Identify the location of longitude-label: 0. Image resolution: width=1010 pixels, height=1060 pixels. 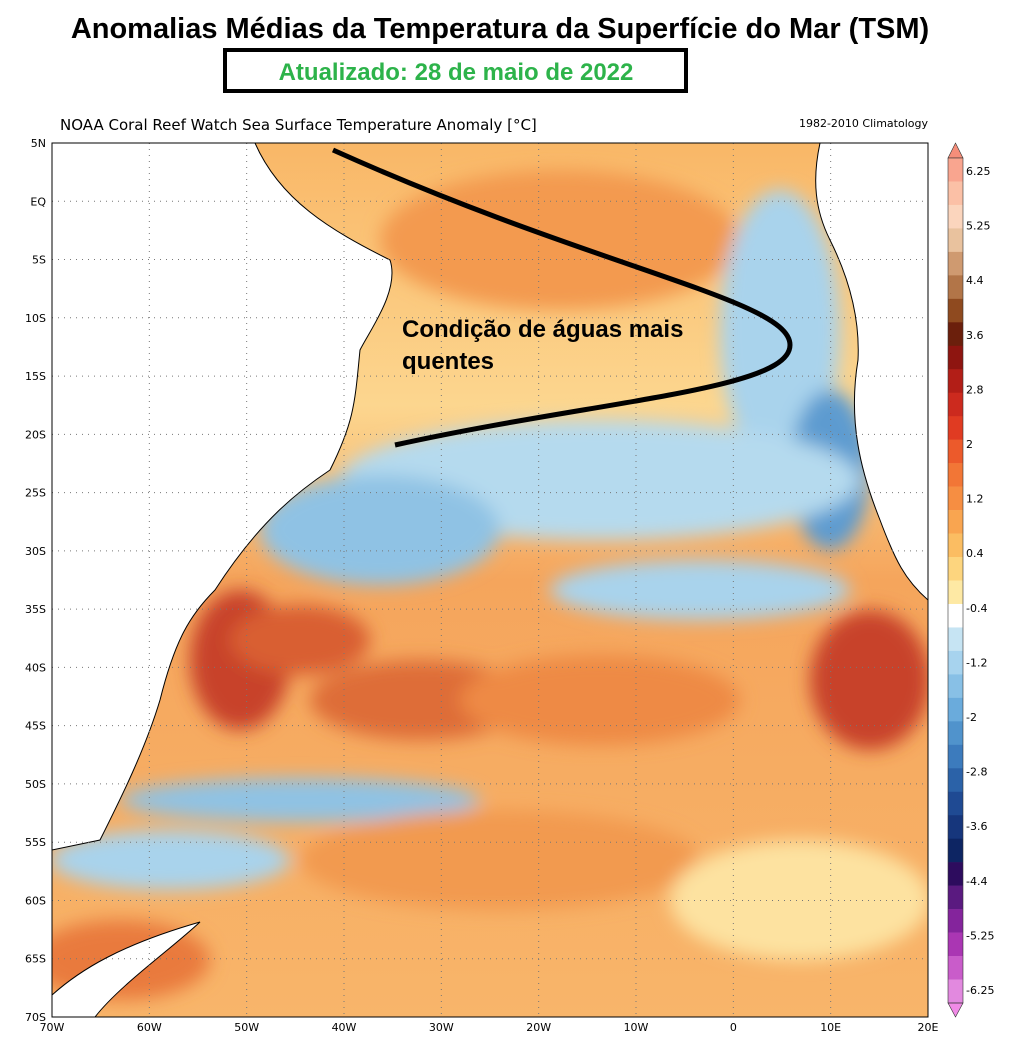
(733, 1027).